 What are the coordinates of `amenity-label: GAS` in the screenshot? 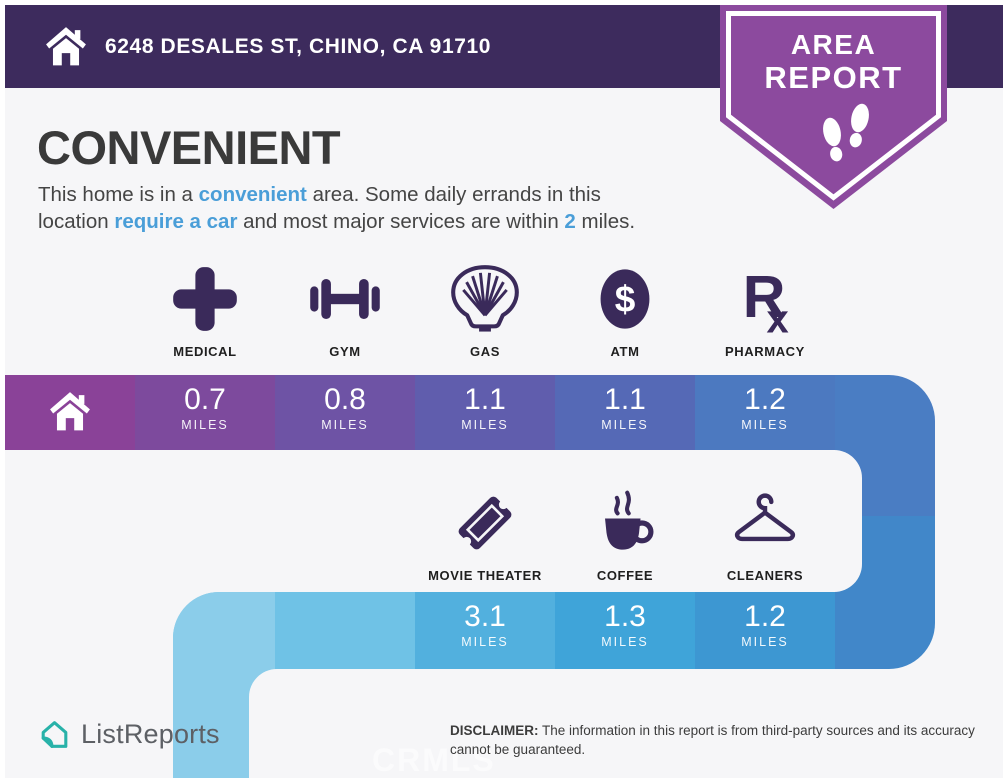 It's located at (485, 351).